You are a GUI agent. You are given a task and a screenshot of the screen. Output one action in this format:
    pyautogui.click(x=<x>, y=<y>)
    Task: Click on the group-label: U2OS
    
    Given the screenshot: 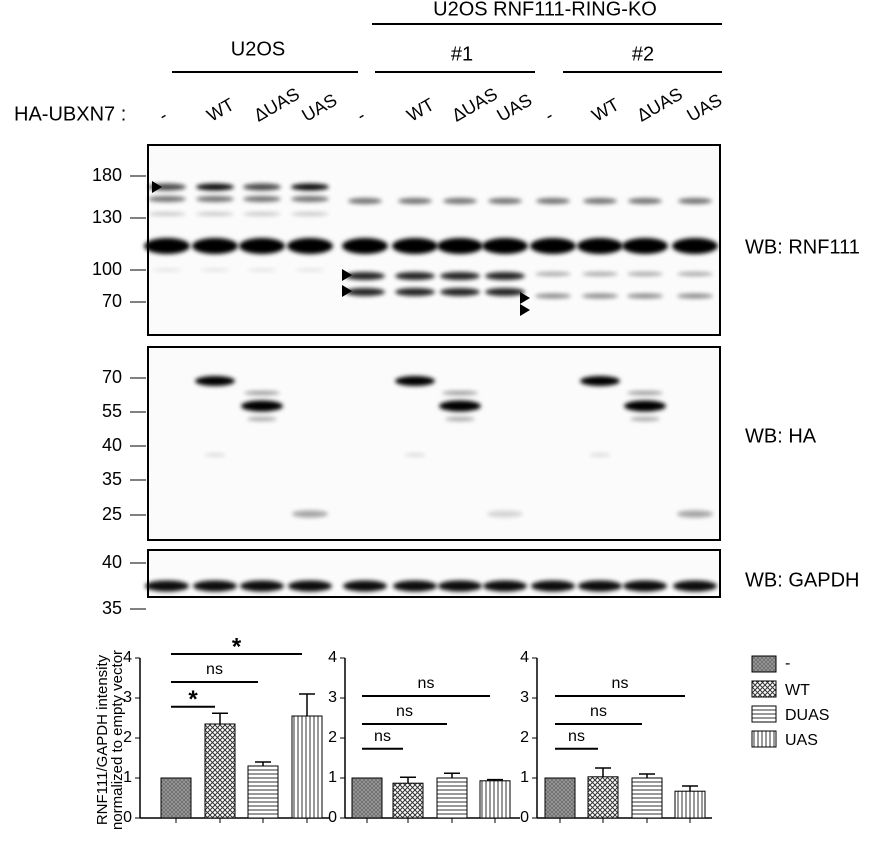 What is the action you would take?
    pyautogui.click(x=258, y=49)
    